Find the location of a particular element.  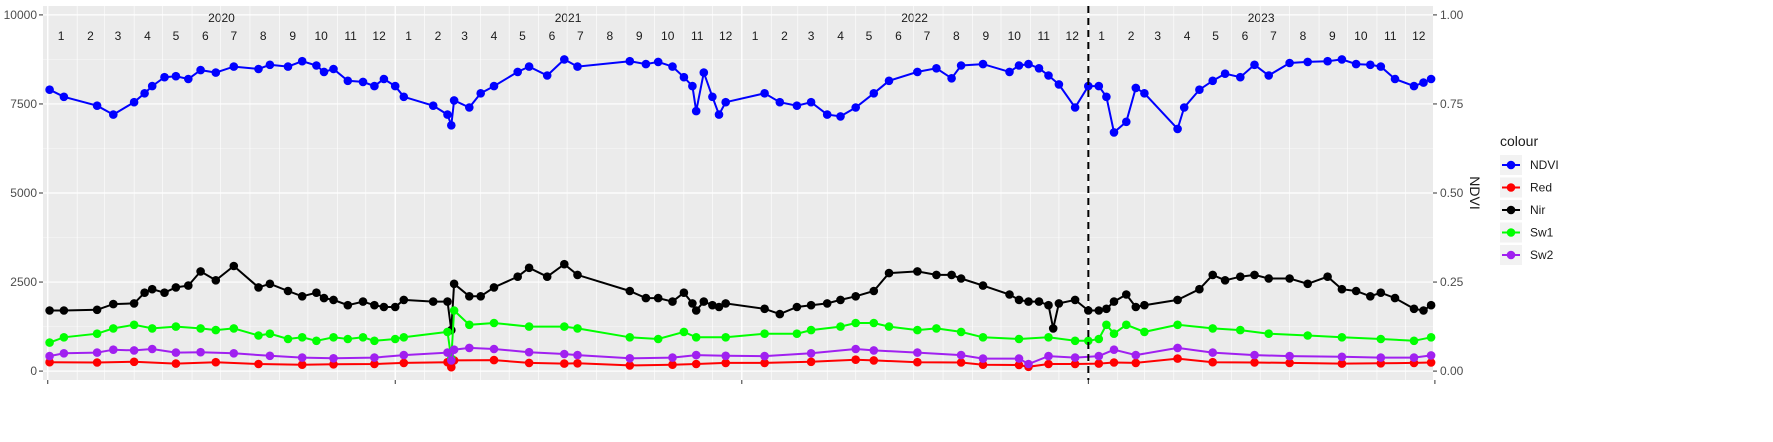

legend-key-marker is located at coordinates (1511, 165).